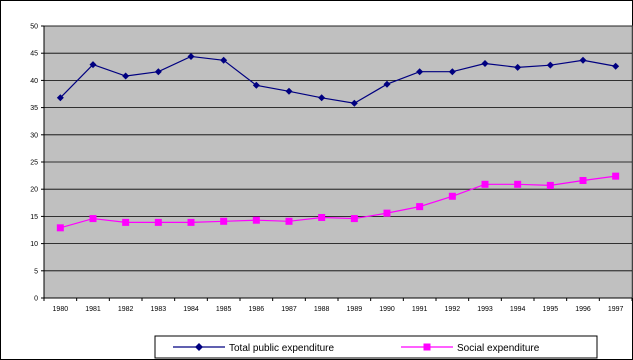  I want to click on y-tick-label: 40, so click(34, 81).